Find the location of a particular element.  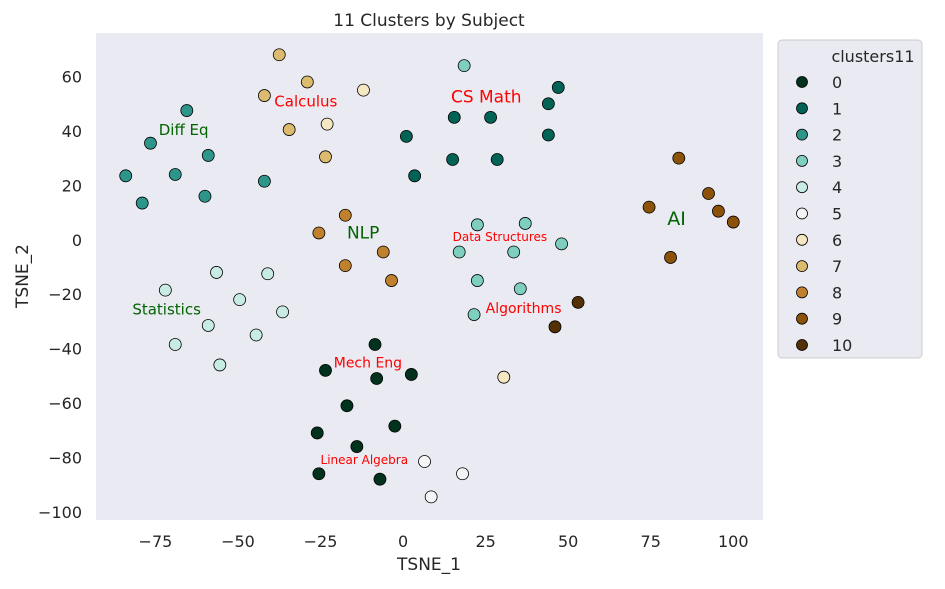

annotation-label: Calculus is located at coordinates (305, 101).